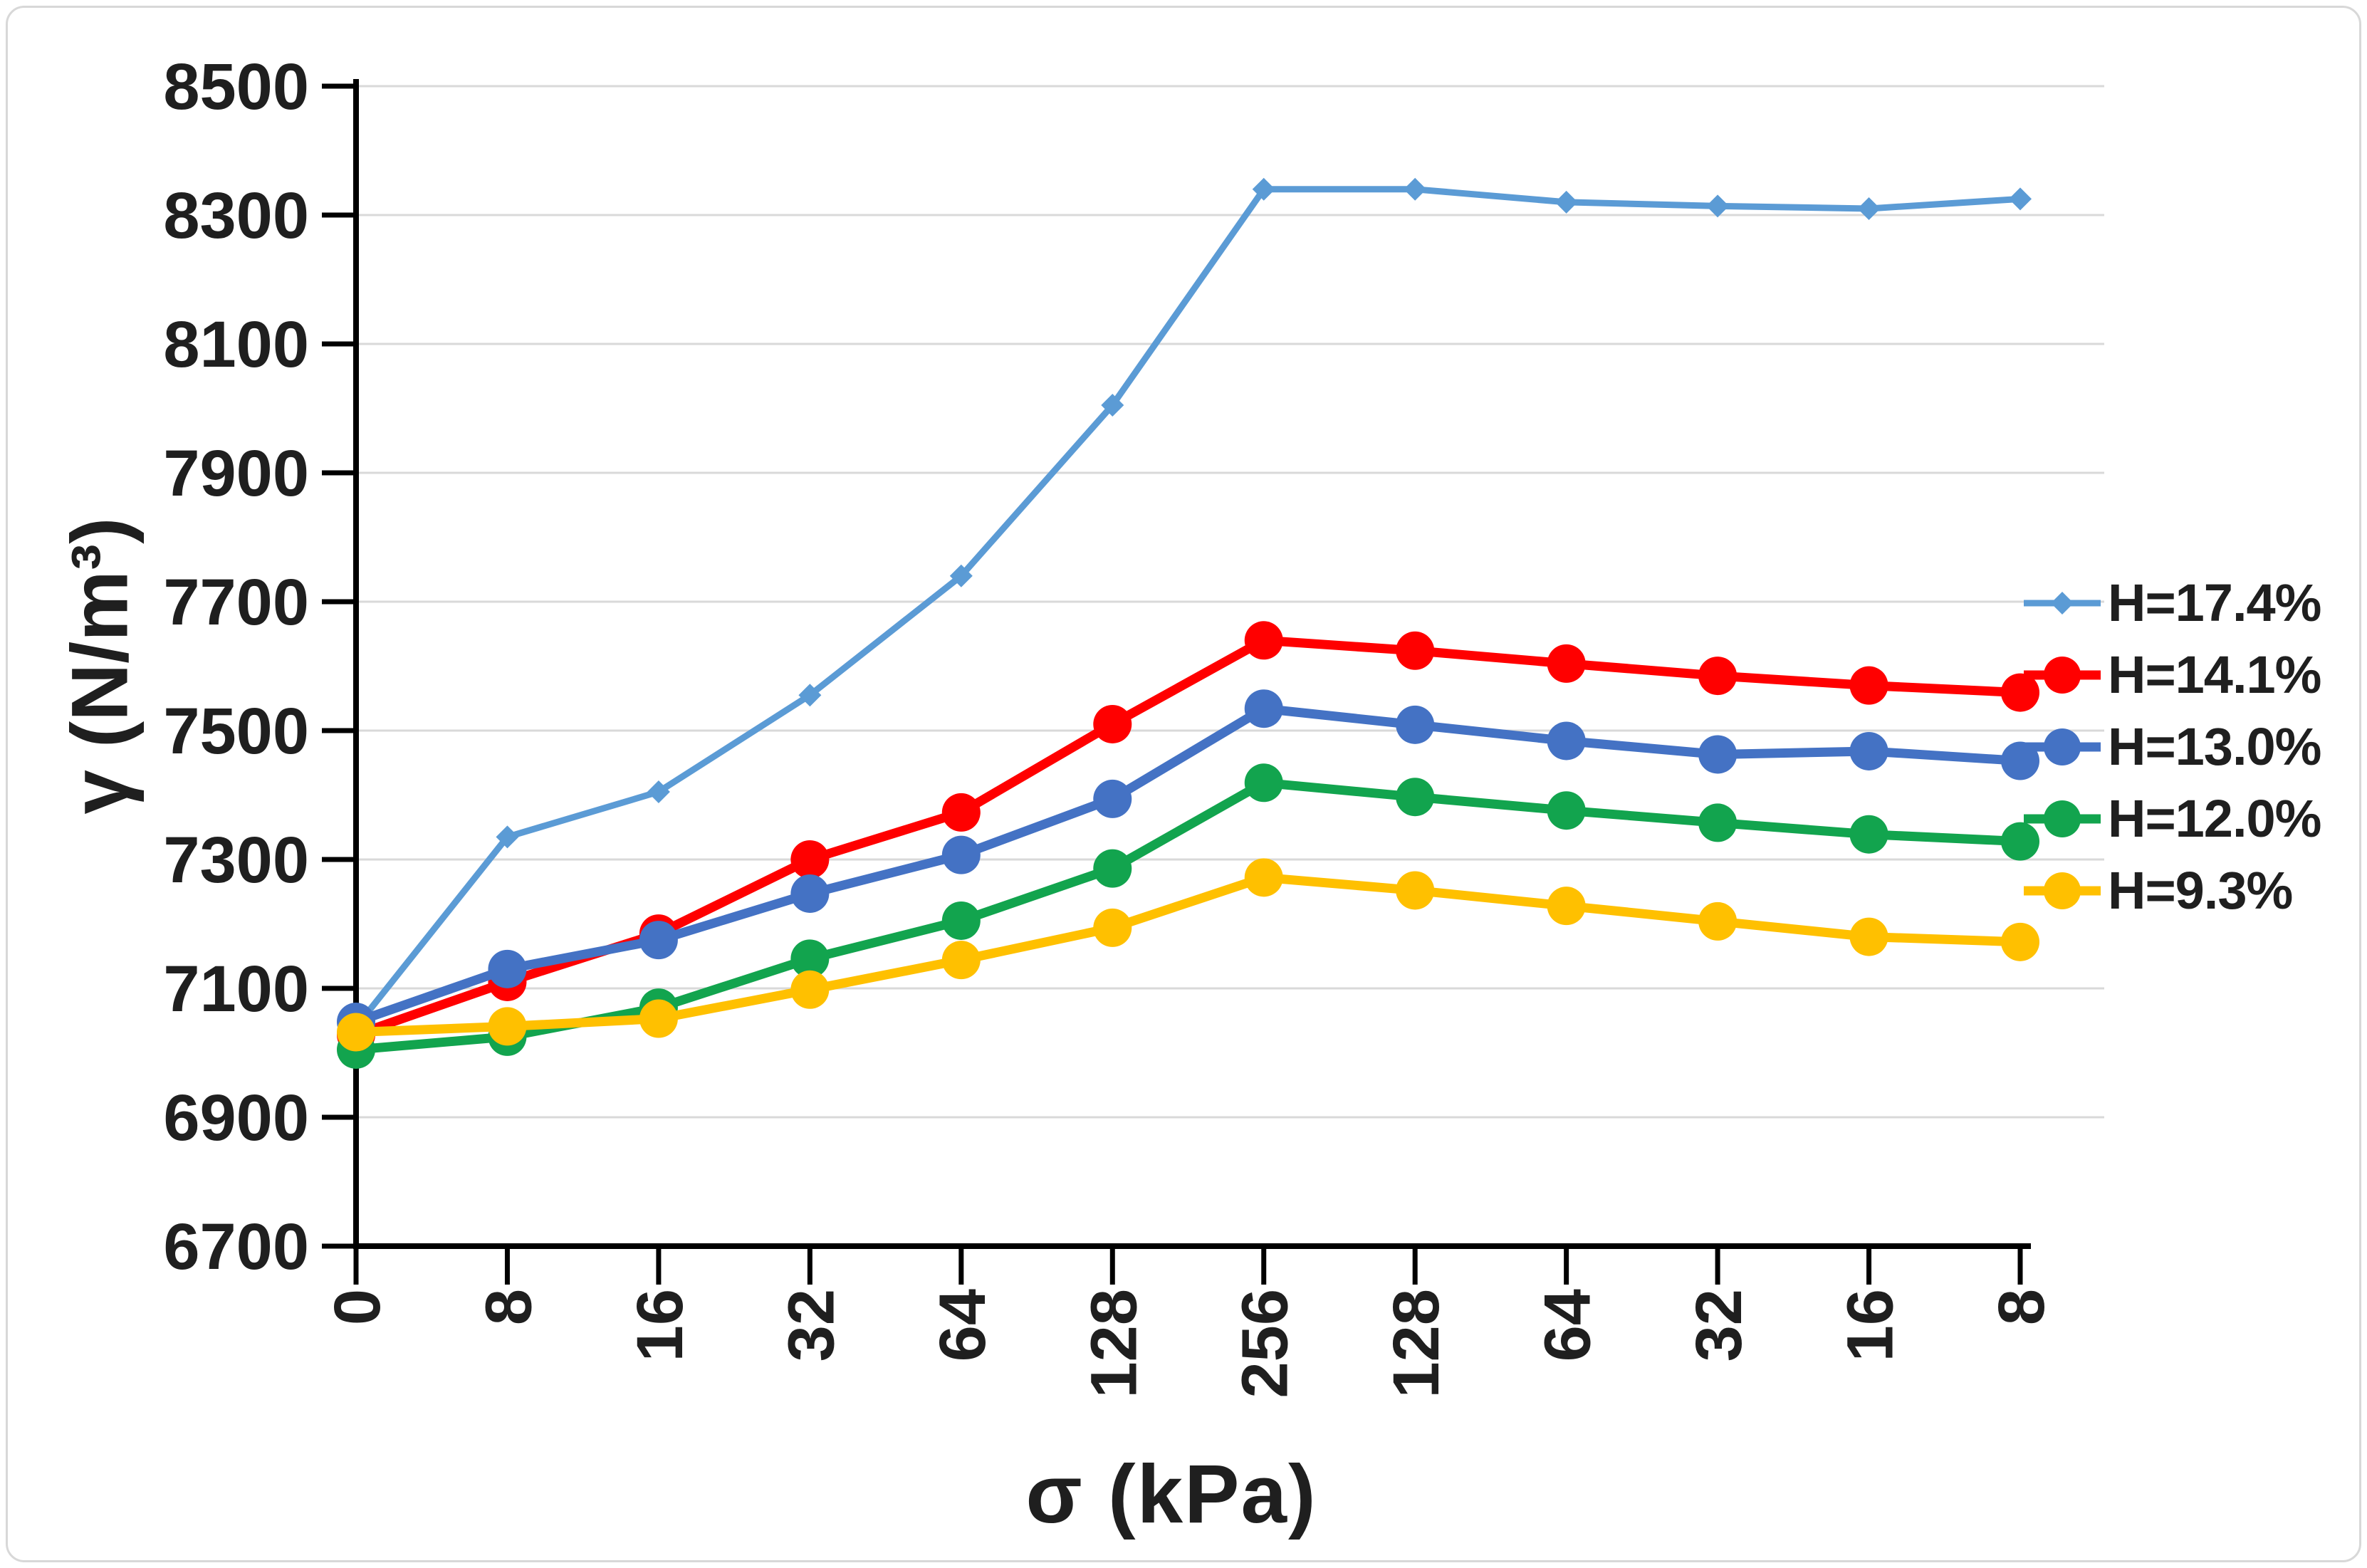 This screenshot has height=1568, width=2367. What do you see at coordinates (236, 731) in the screenshot?
I see `y-tick-label: 7500` at bounding box center [236, 731].